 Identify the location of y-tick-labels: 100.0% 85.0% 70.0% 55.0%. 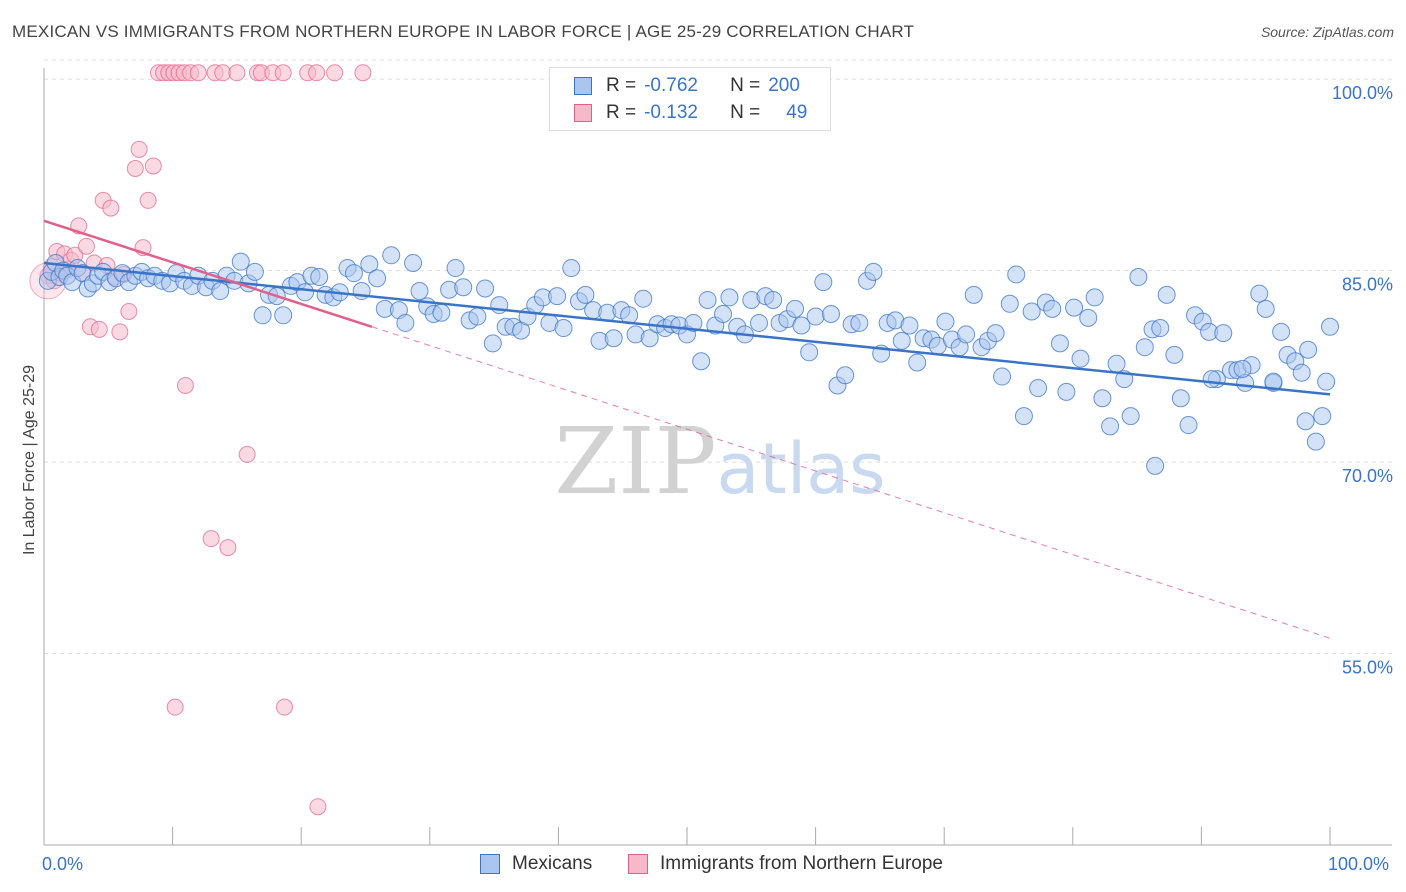
(1362, 380).